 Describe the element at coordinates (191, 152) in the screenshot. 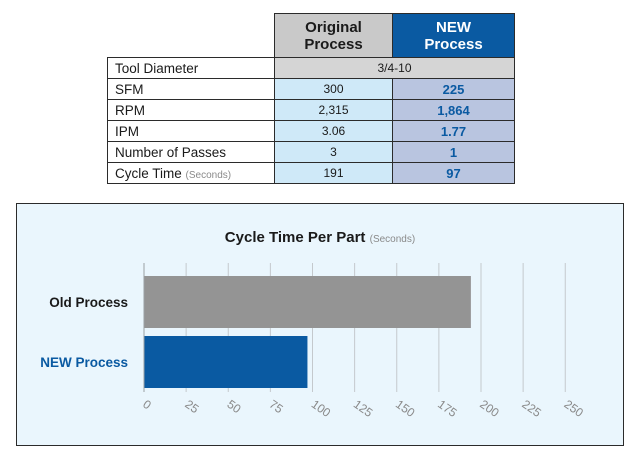

I see `row-label: Number of Passes` at that location.